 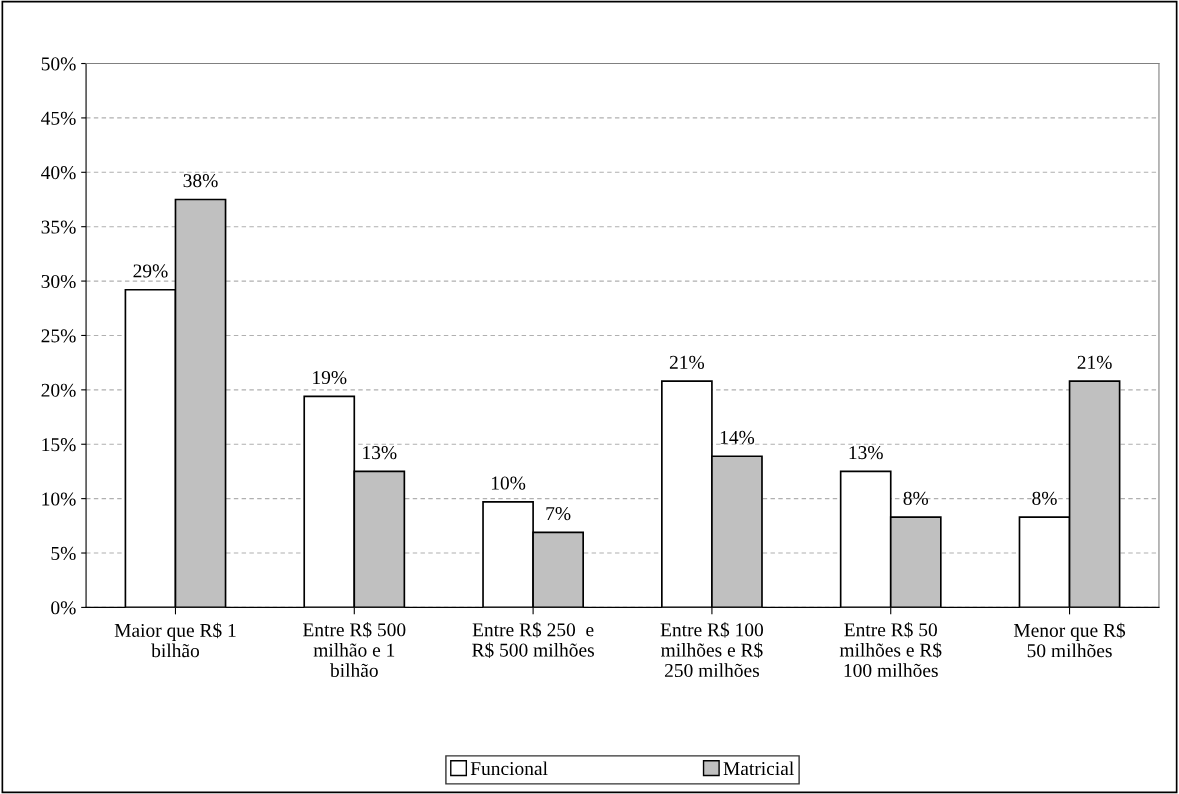 I want to click on data-label: 19%, so click(x=330, y=377).